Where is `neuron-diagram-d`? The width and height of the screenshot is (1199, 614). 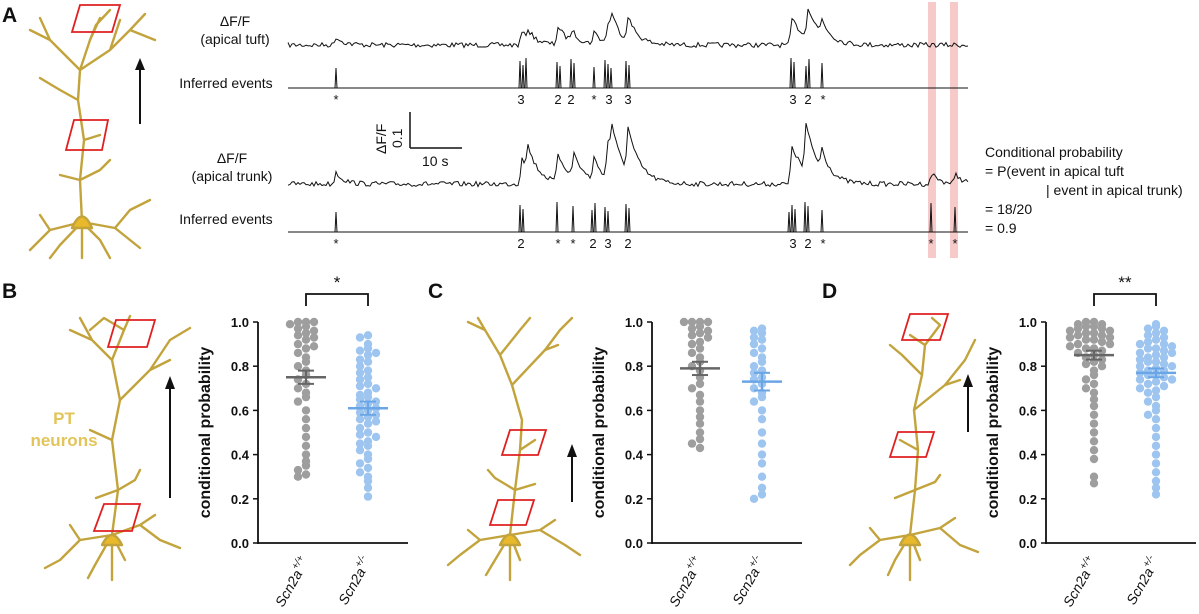
neuron-diagram-d is located at coordinates (914, 447).